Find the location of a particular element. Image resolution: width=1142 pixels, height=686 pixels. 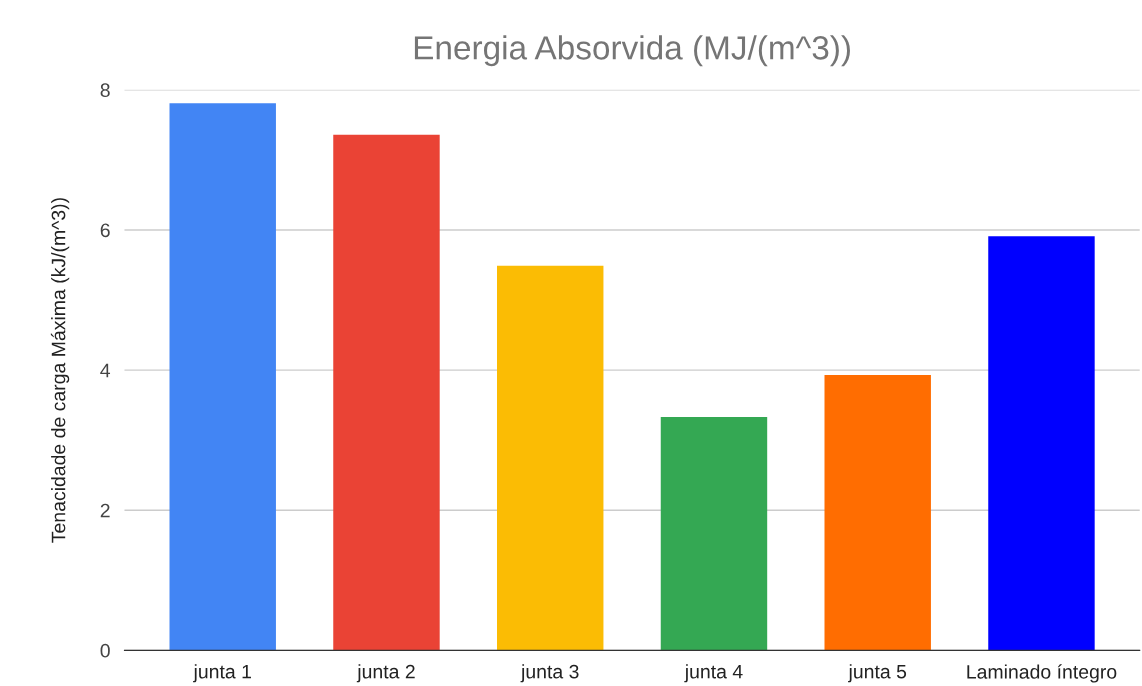

y-tick-label: 2 is located at coordinates (105, 510).